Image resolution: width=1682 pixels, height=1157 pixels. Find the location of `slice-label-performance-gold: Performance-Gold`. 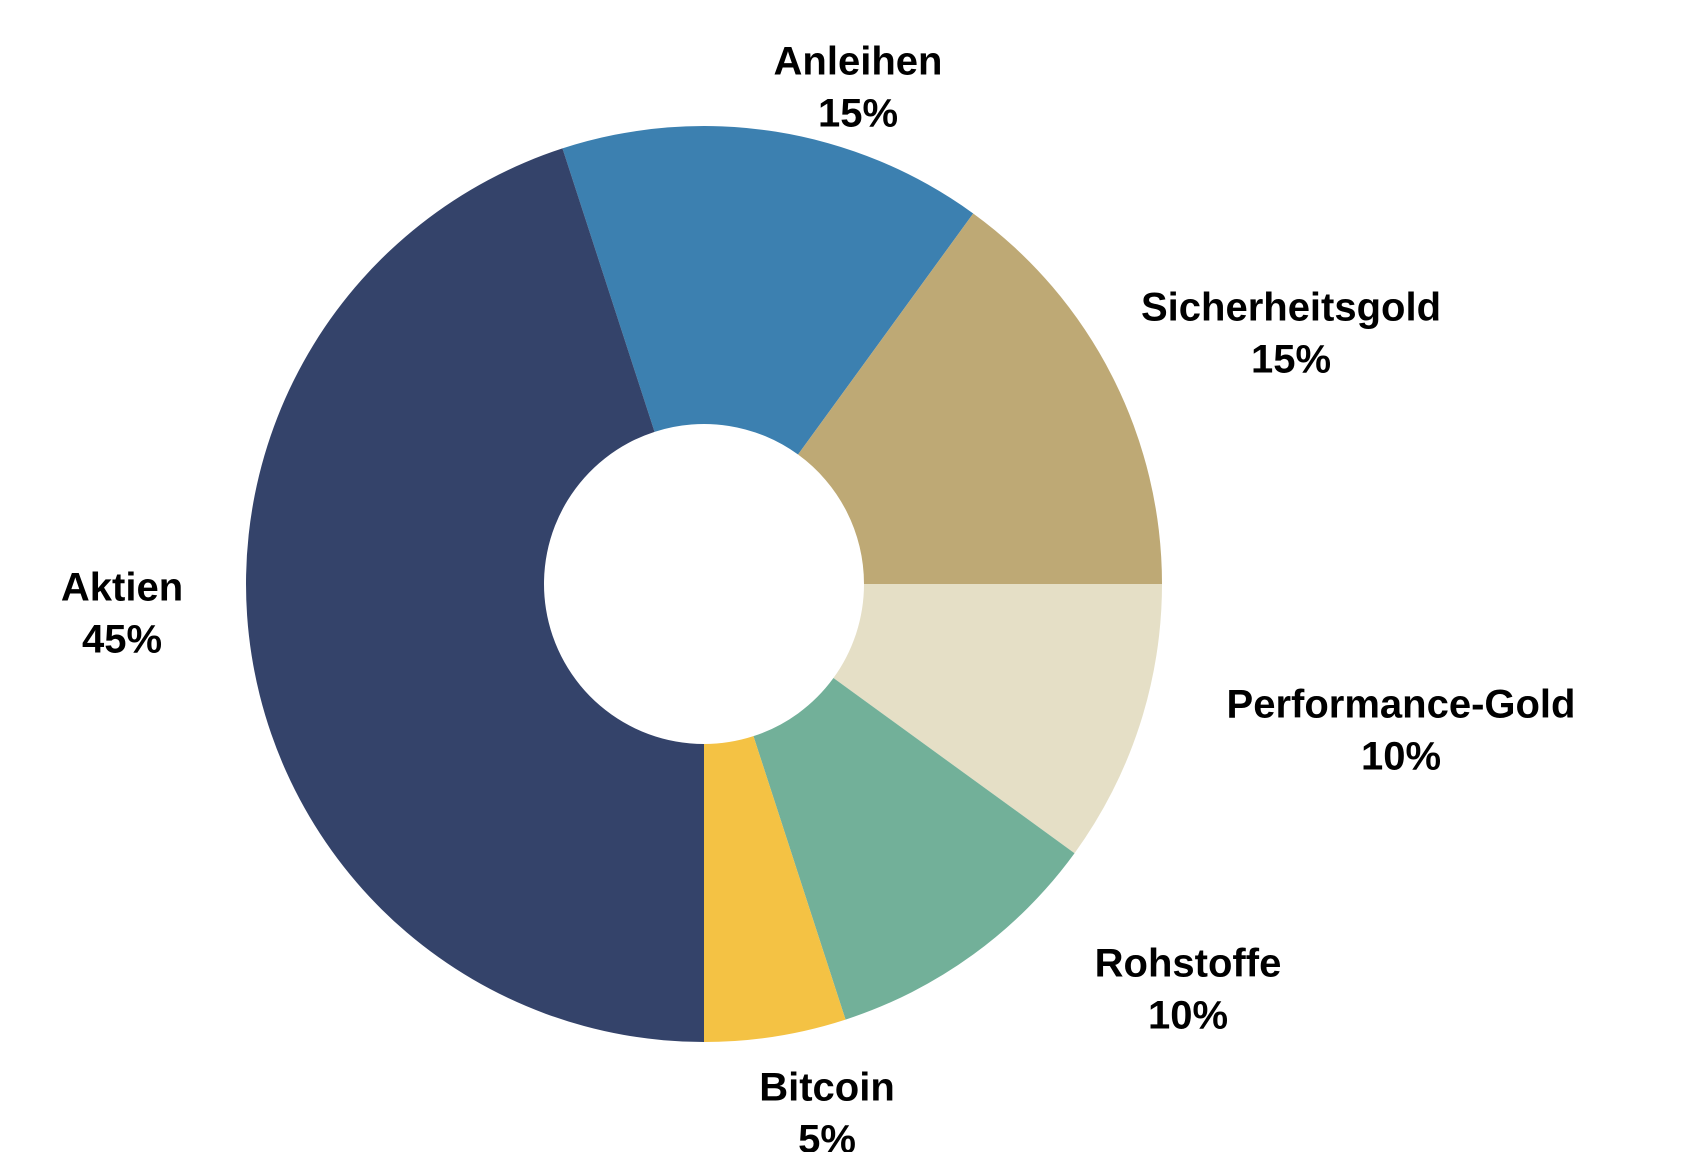

slice-label-performance-gold: Performance-Gold is located at coordinates (1401, 705).